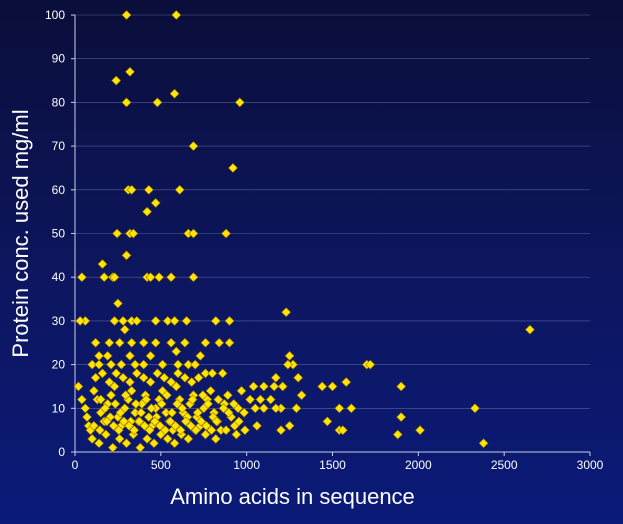 The image size is (623, 524). Describe the element at coordinates (59, 408) in the screenshot. I see `y-tick-label-10: 10` at that location.